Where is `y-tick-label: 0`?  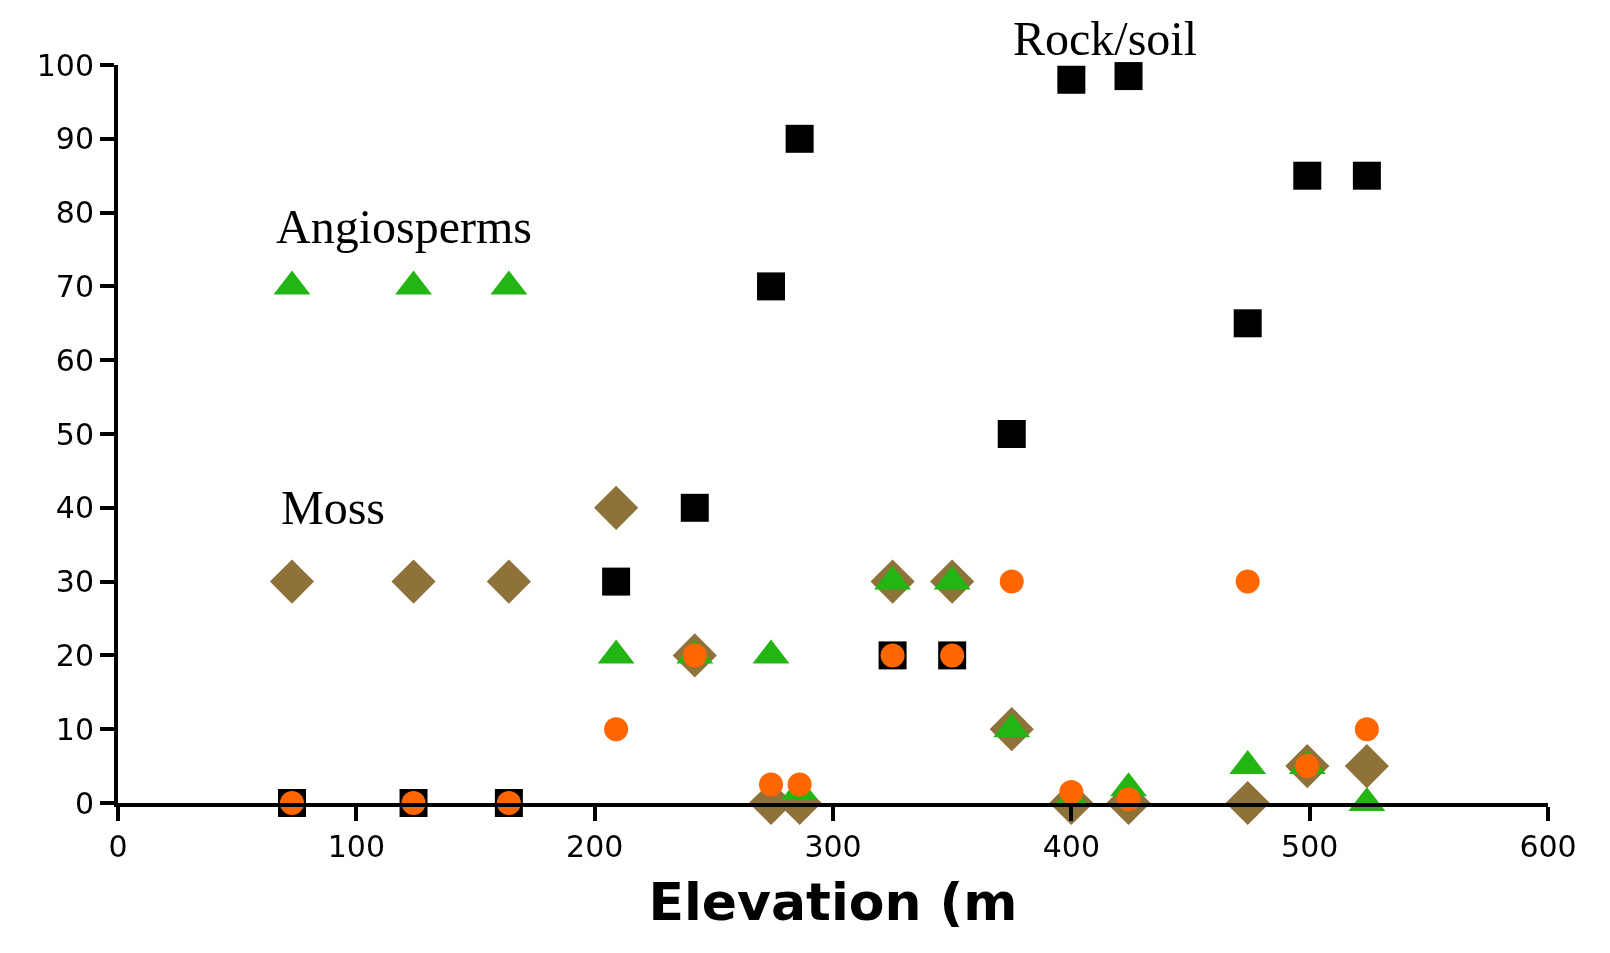 y-tick-label: 0 is located at coordinates (84, 803).